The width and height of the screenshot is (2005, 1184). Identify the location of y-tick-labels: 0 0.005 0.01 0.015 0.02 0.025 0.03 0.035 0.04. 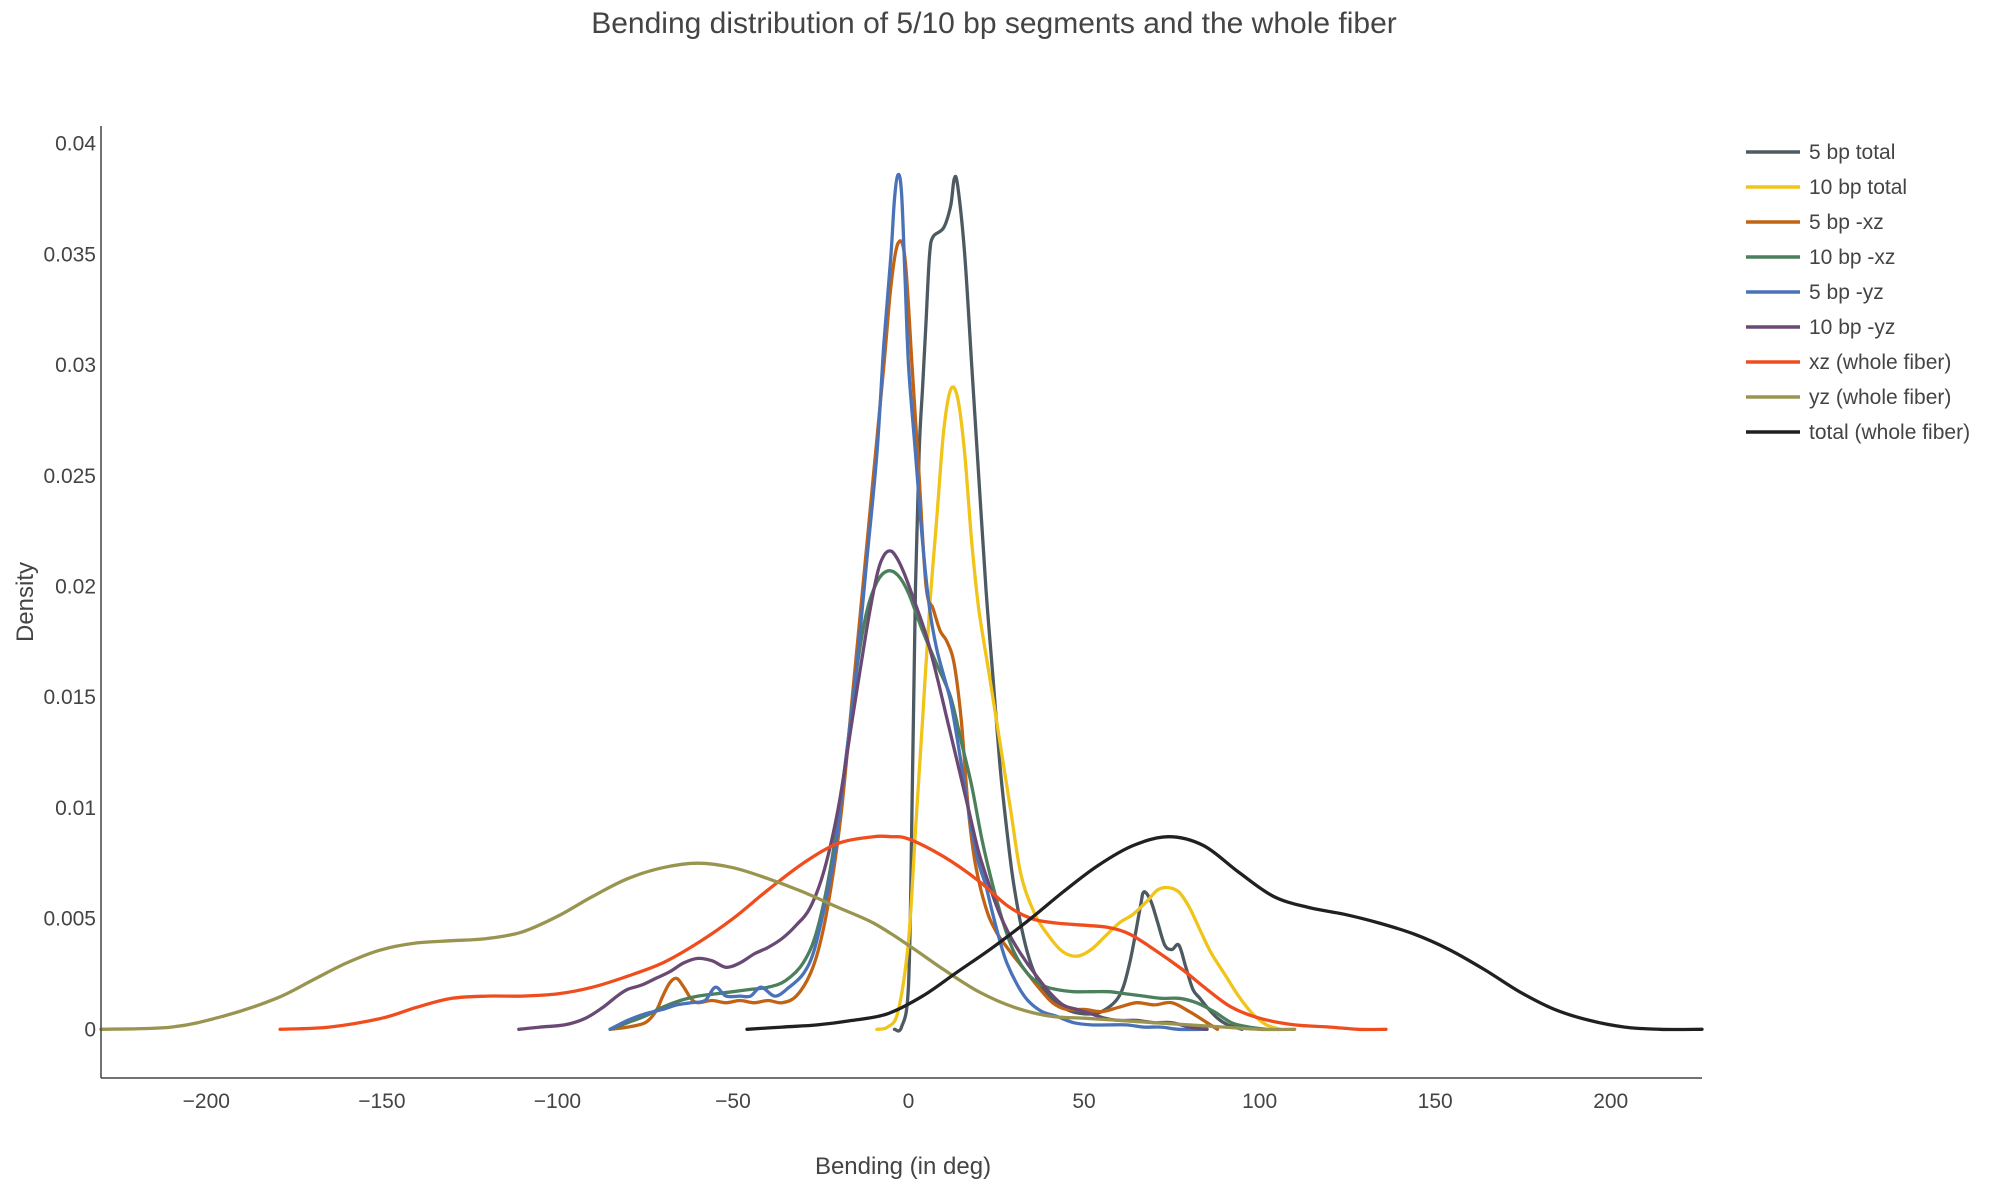
(69, 587).